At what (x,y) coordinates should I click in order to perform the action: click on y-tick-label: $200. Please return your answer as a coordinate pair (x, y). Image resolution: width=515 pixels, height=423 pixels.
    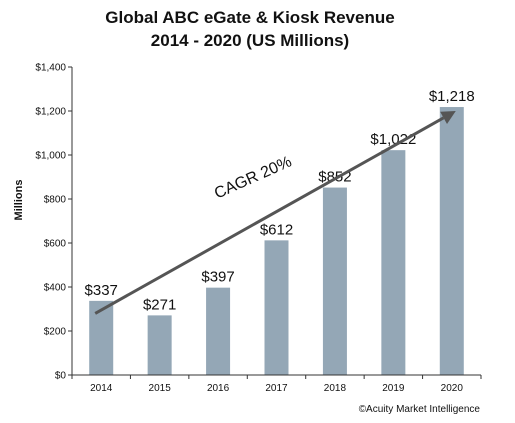
    Looking at the image, I should click on (55, 332).